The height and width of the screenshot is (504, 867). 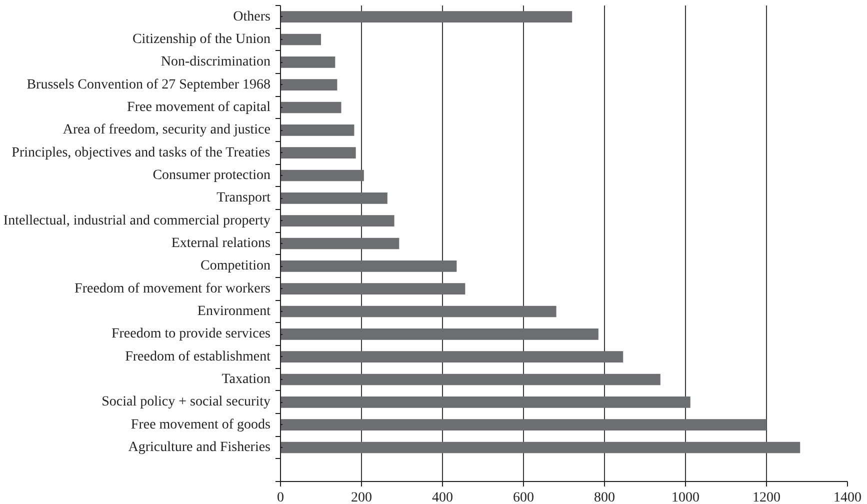 I want to click on y-tick-label: Brussels Convention of 27 September 1968, so click(x=148, y=84).